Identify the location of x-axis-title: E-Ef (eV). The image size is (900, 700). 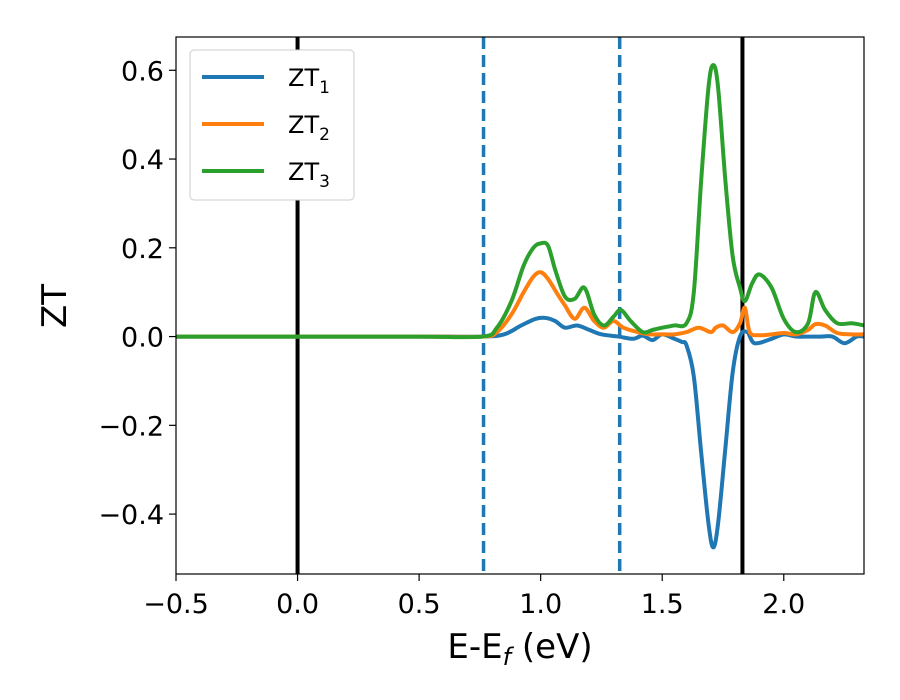
(519, 649).